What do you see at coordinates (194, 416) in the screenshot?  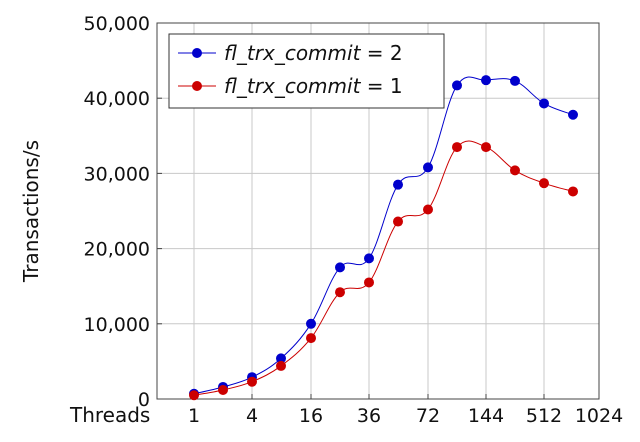 I see `x-tick-label: 1` at bounding box center [194, 416].